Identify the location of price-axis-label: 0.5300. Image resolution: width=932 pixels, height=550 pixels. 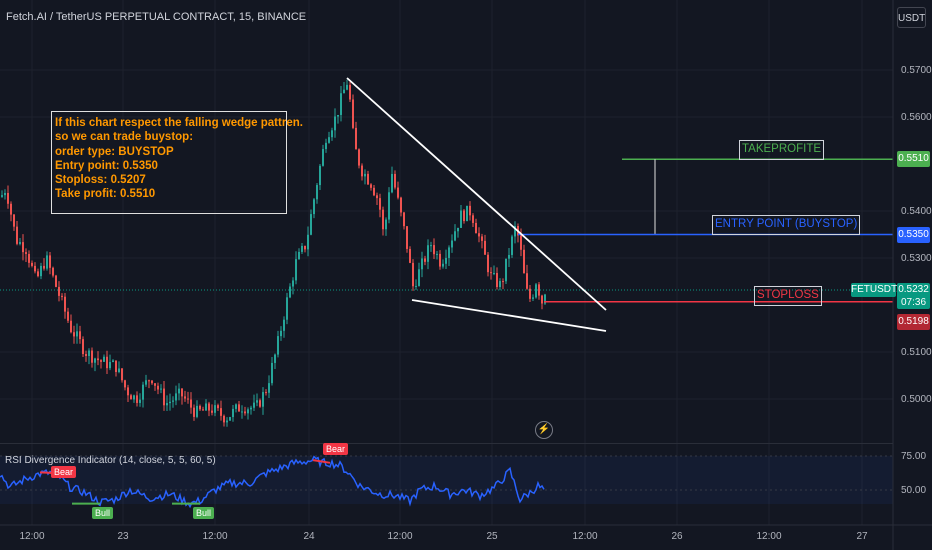
(916, 258).